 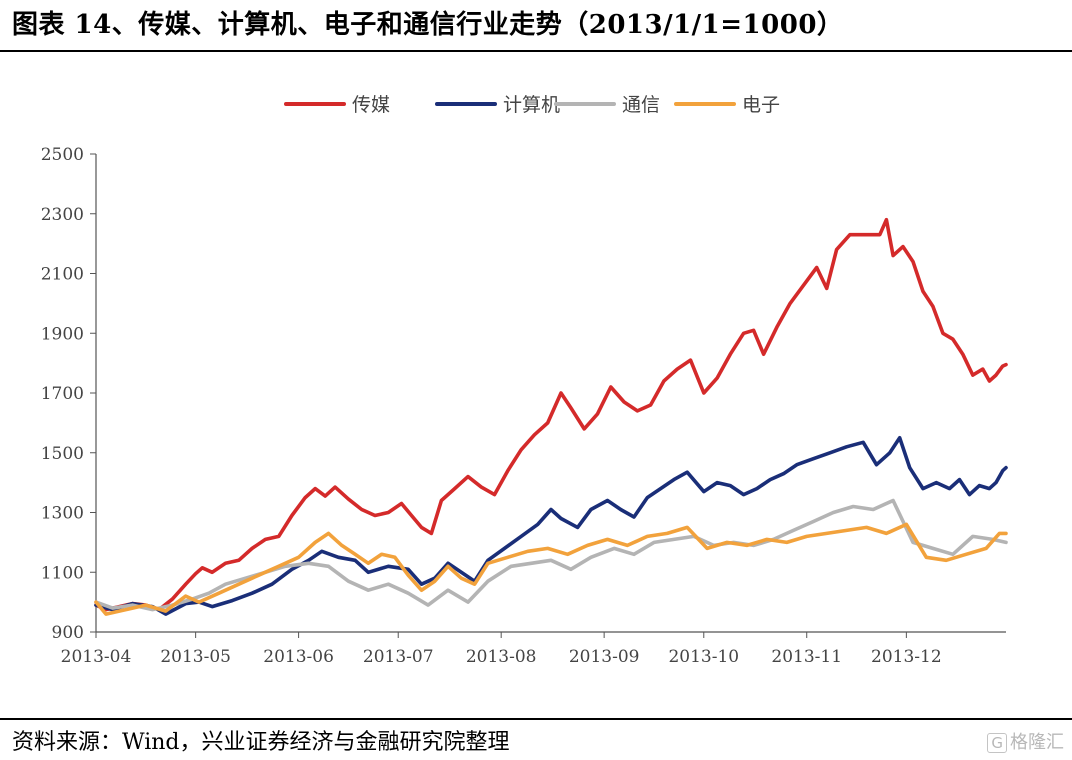 I want to click on y-tick-label: 900, so click(x=68, y=633).